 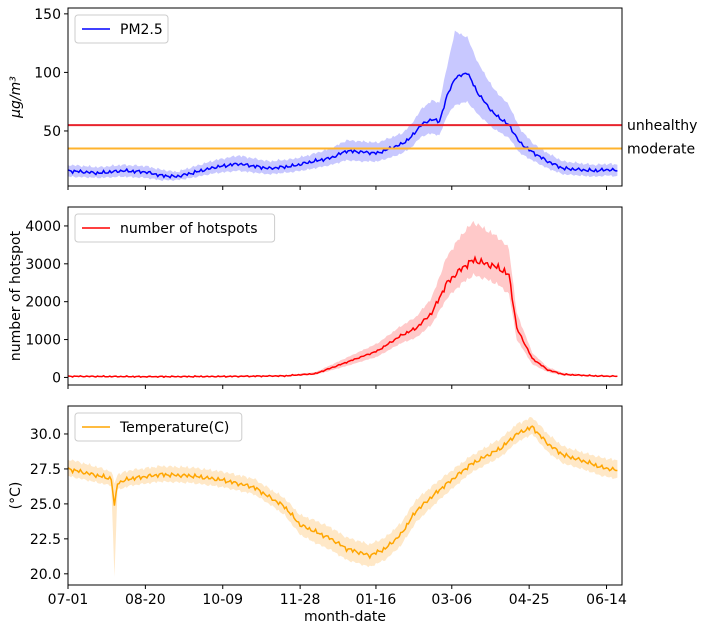 I want to click on legend: PM2.5, so click(x=121, y=29).